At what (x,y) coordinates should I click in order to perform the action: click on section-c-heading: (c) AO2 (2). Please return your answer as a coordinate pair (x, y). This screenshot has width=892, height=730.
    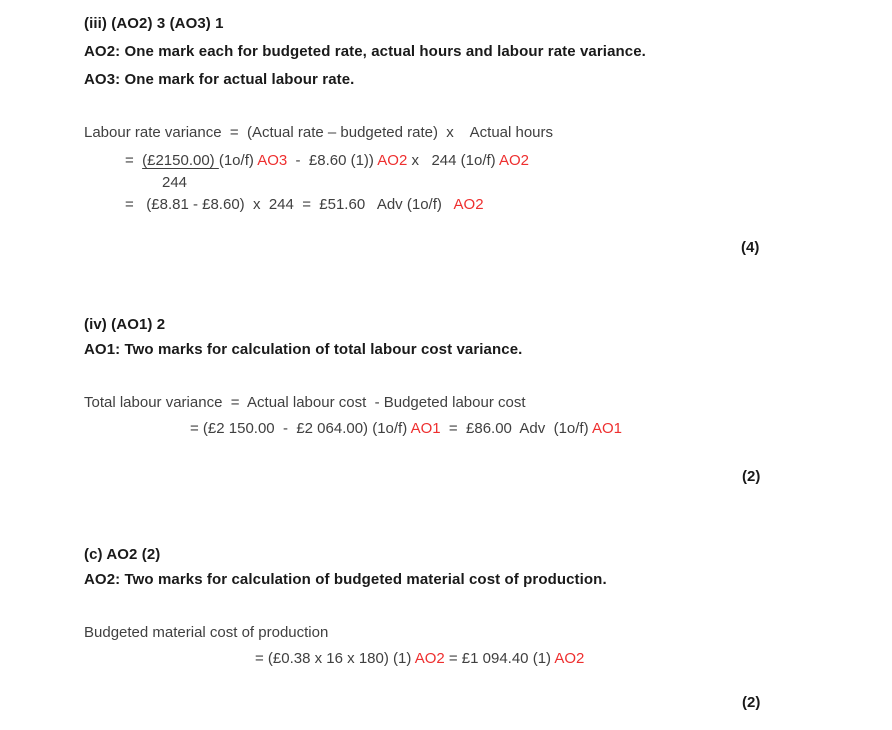
    Looking at the image, I should click on (122, 554).